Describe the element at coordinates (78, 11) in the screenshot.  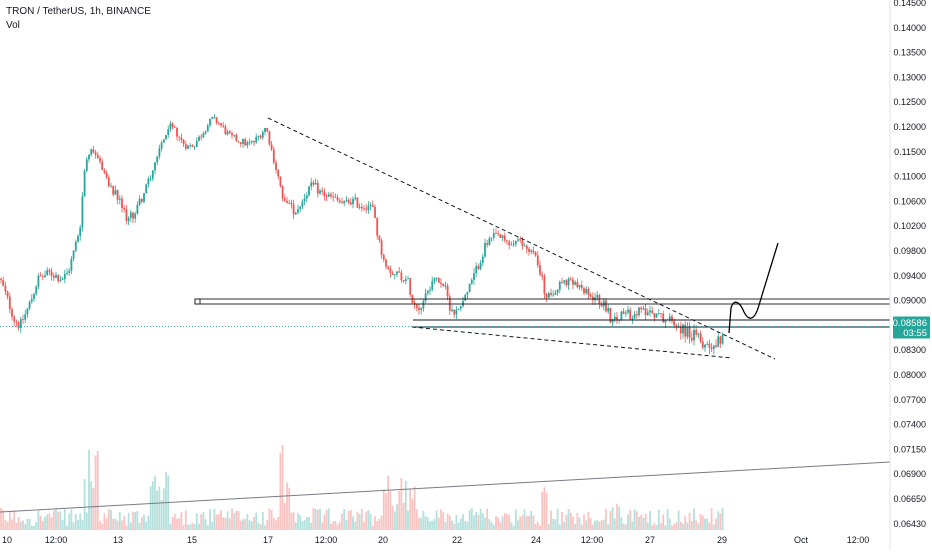
I see `symbol-title: TRON / TetherUS, 1h, BINANCE` at that location.